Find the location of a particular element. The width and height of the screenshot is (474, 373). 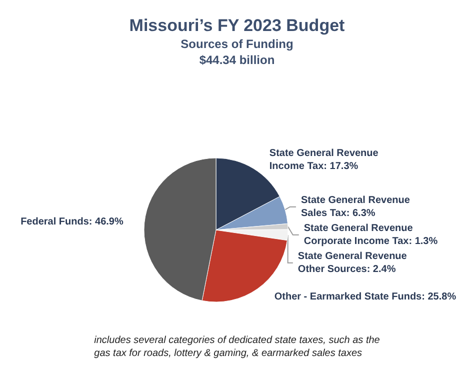

slice-label: State General Revenue Other Sources: 2.4% is located at coordinates (353, 262).